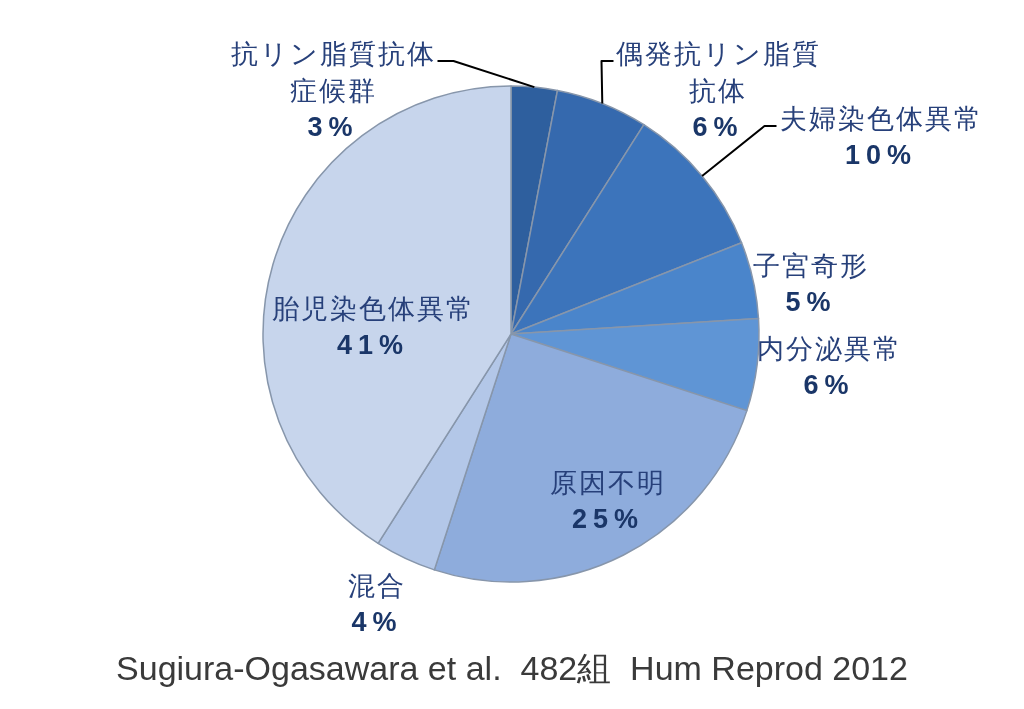  Describe the element at coordinates (373, 308) in the screenshot. I see `slice-label: 胎児染色体異常` at that location.